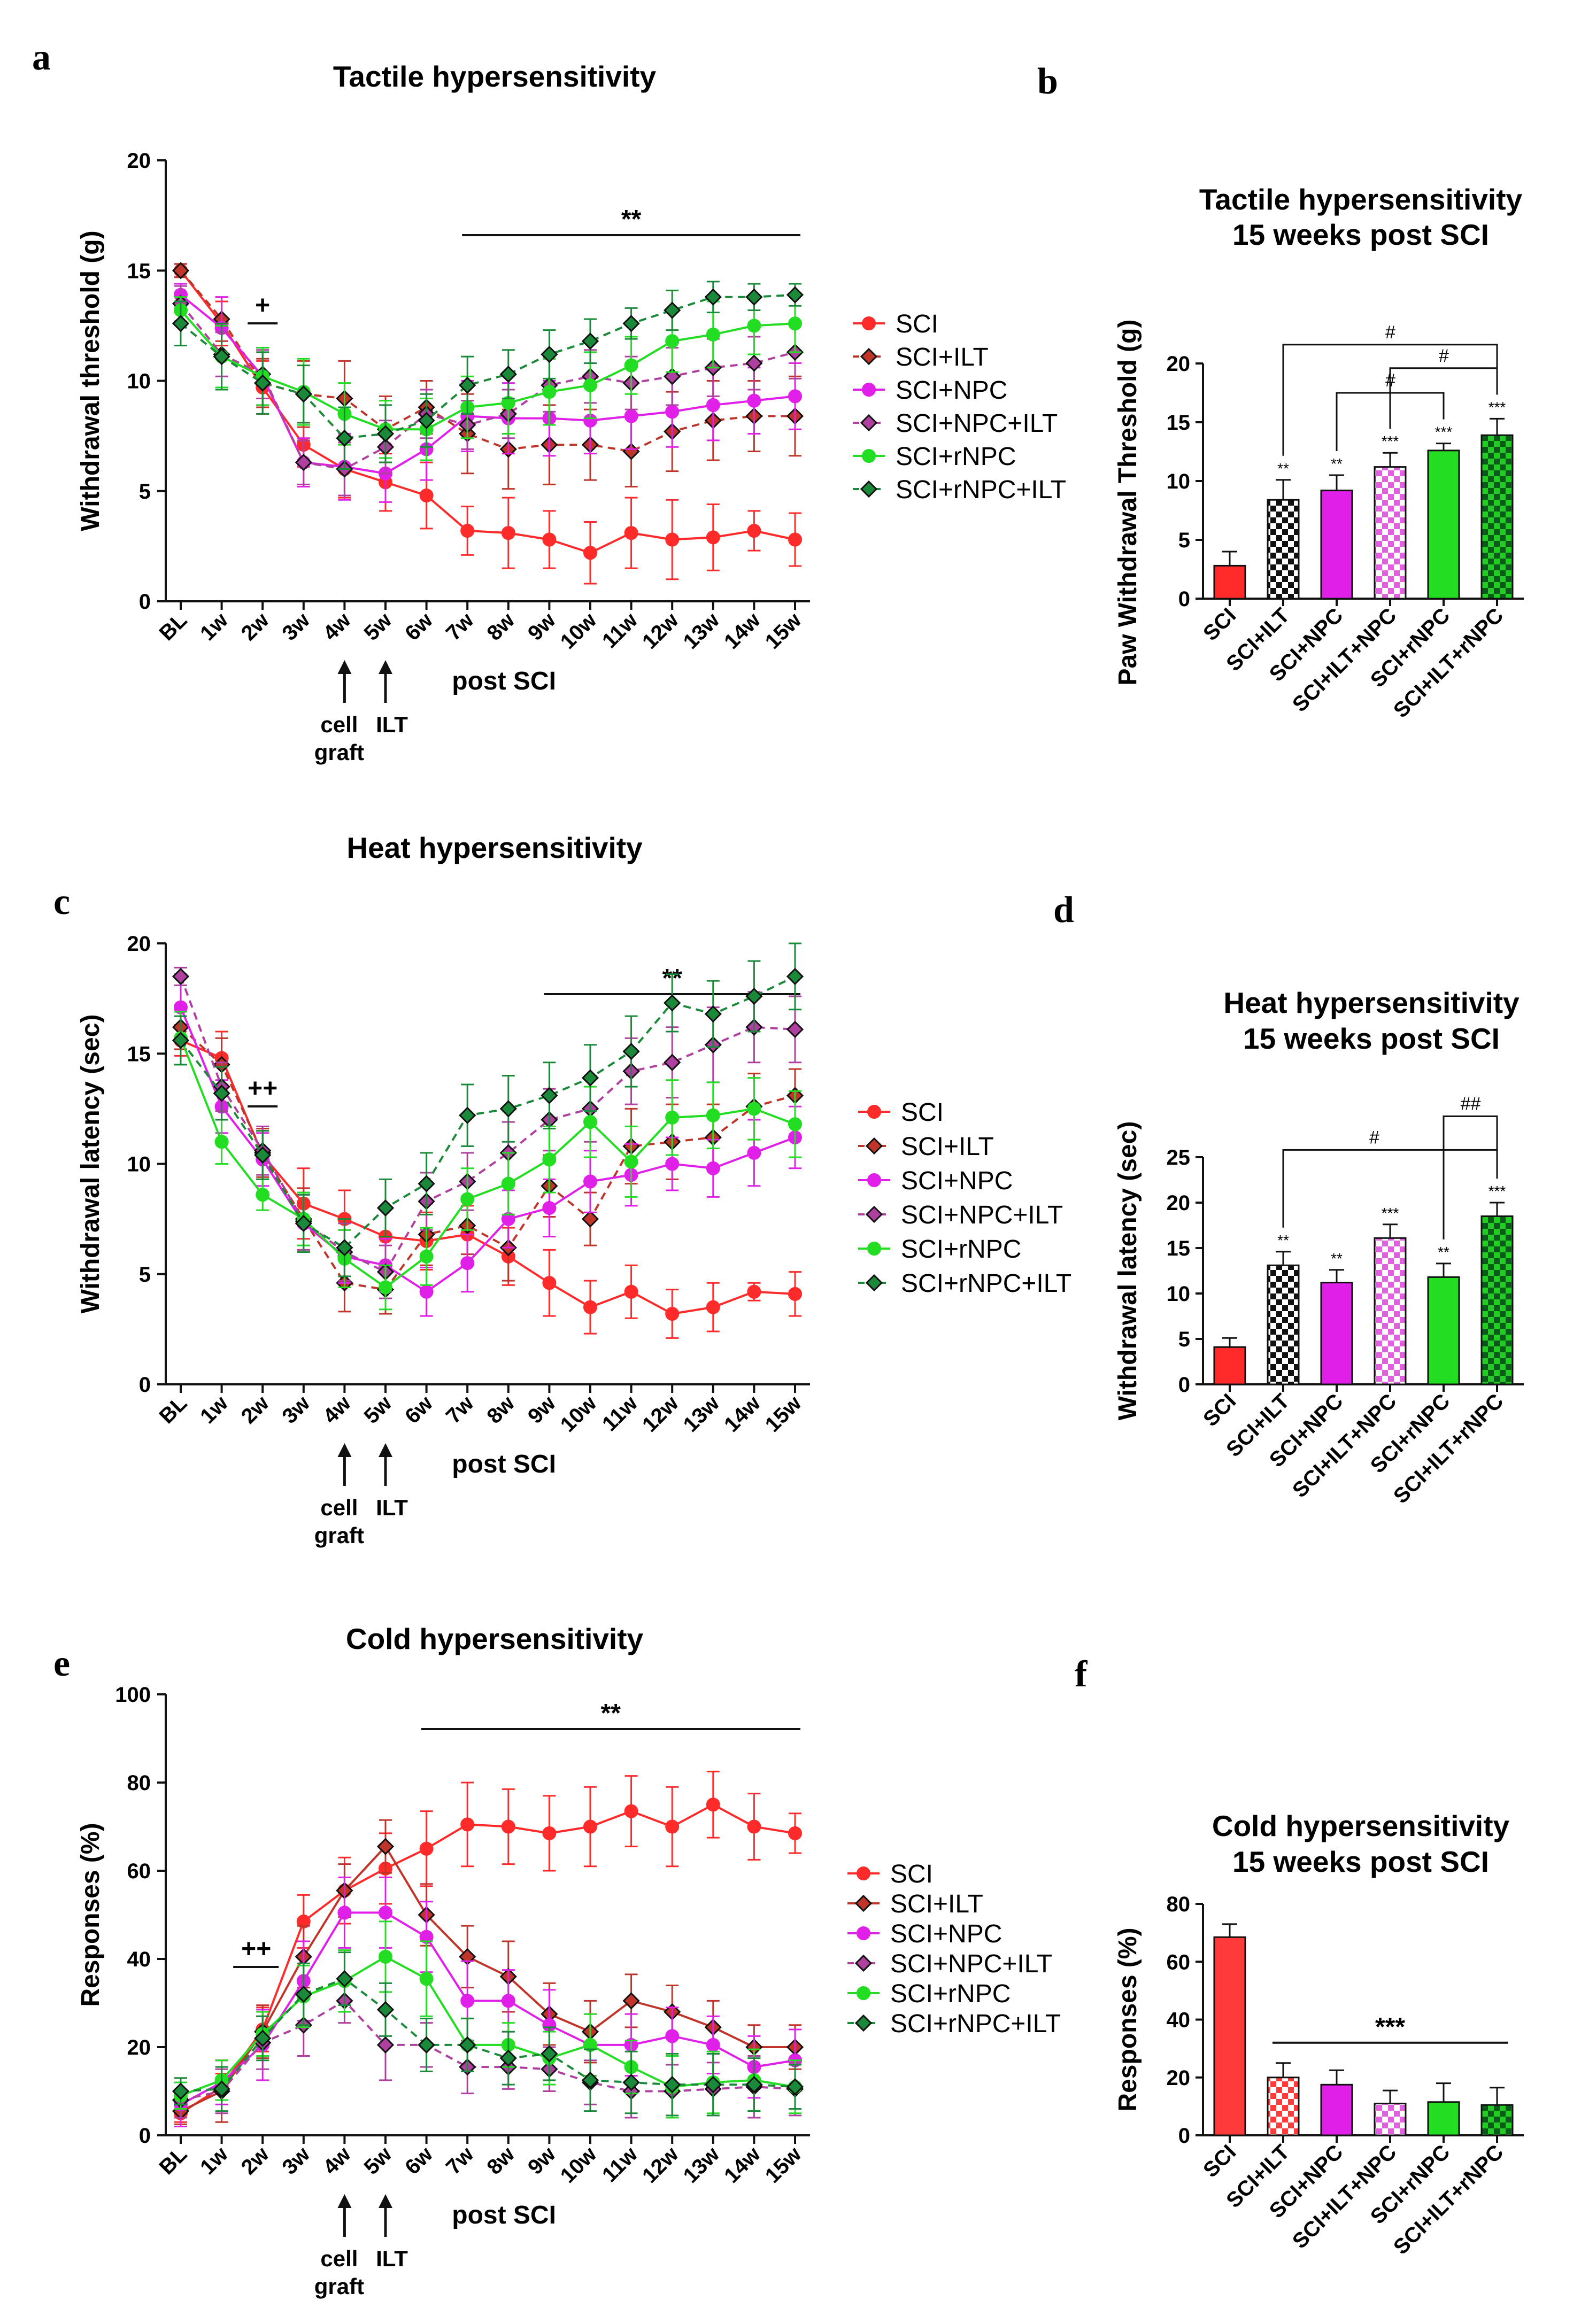  What do you see at coordinates (62, 902) in the screenshot?
I see `panel-letter-c: c` at bounding box center [62, 902].